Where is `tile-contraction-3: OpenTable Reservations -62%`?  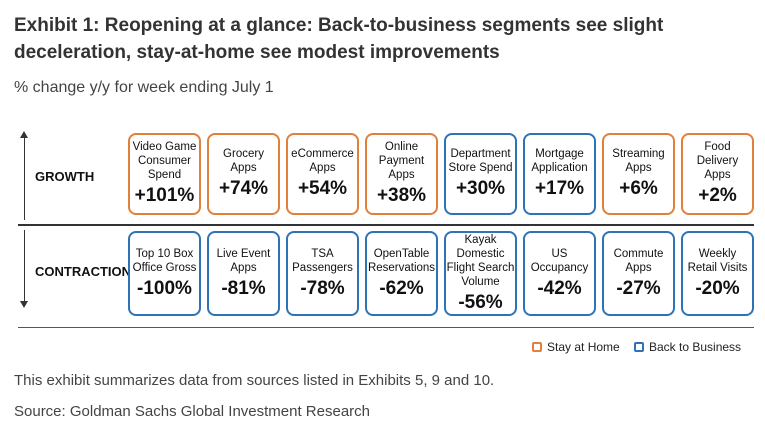 tile-contraction-3: OpenTable Reservations -62% is located at coordinates (401, 273).